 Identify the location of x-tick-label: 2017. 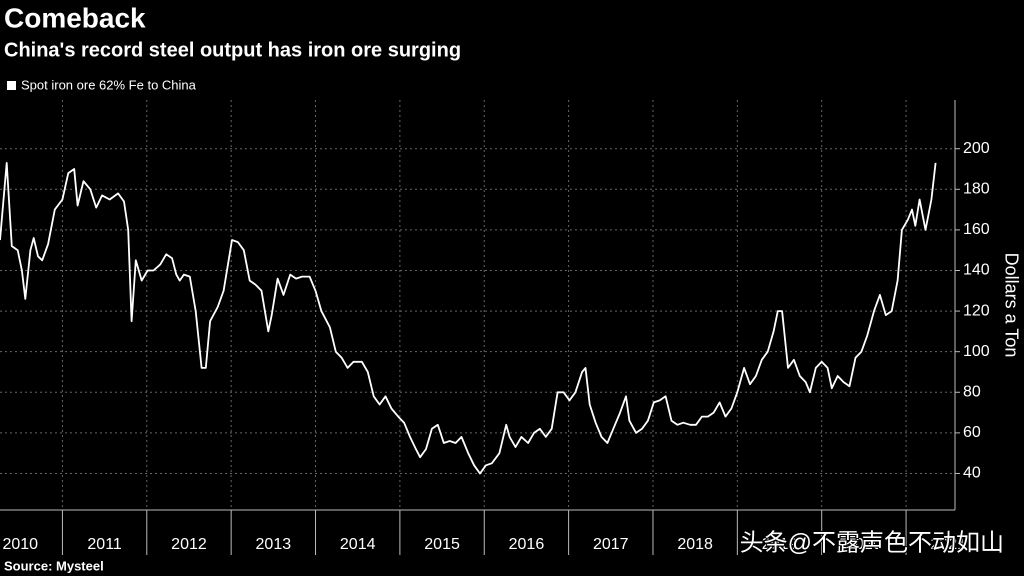
(611, 544).